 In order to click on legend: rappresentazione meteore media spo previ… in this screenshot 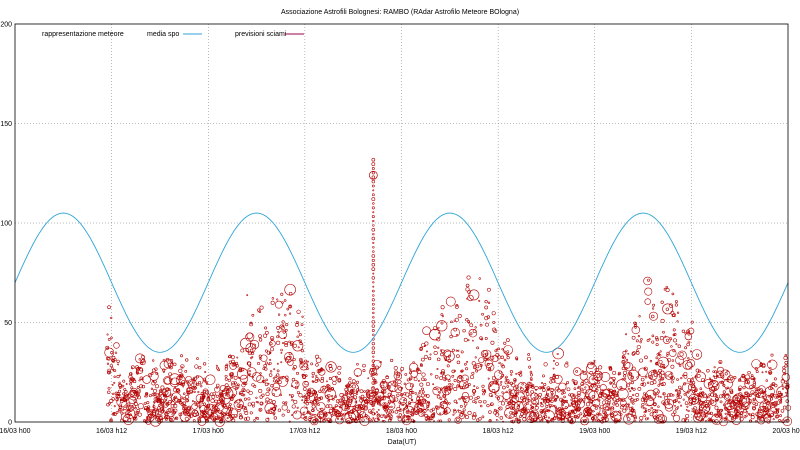, I will do `click(173, 34)`.